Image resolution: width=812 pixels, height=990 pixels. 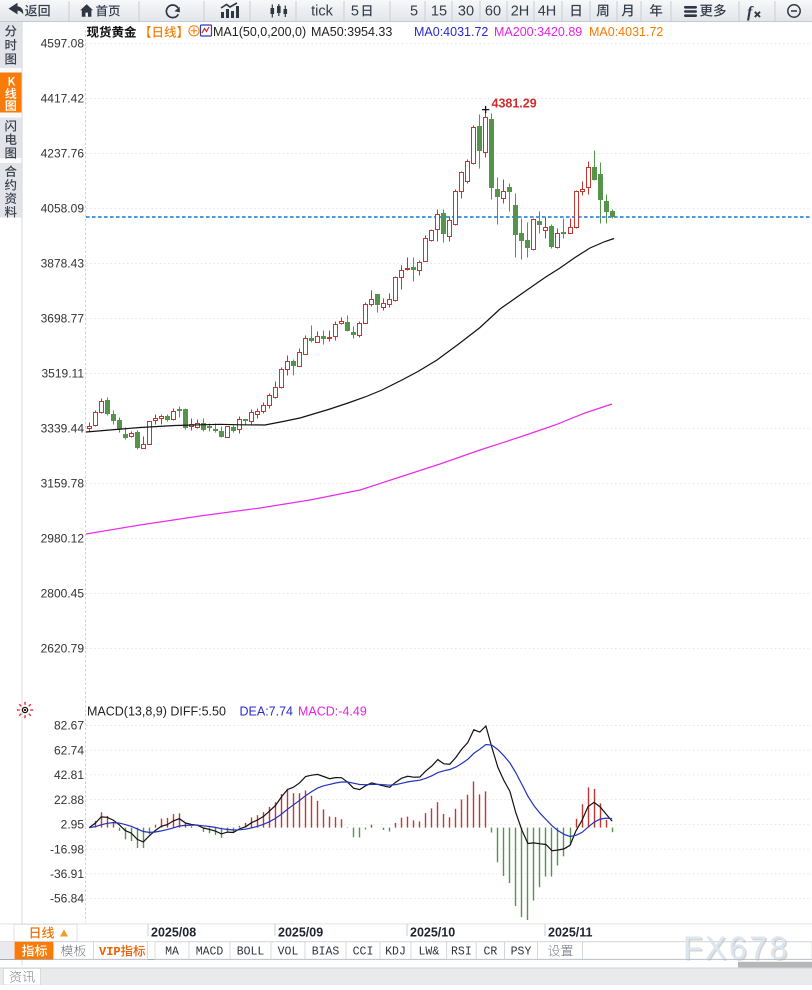 I want to click on svg-text: 4058.09, so click(x=63, y=209).